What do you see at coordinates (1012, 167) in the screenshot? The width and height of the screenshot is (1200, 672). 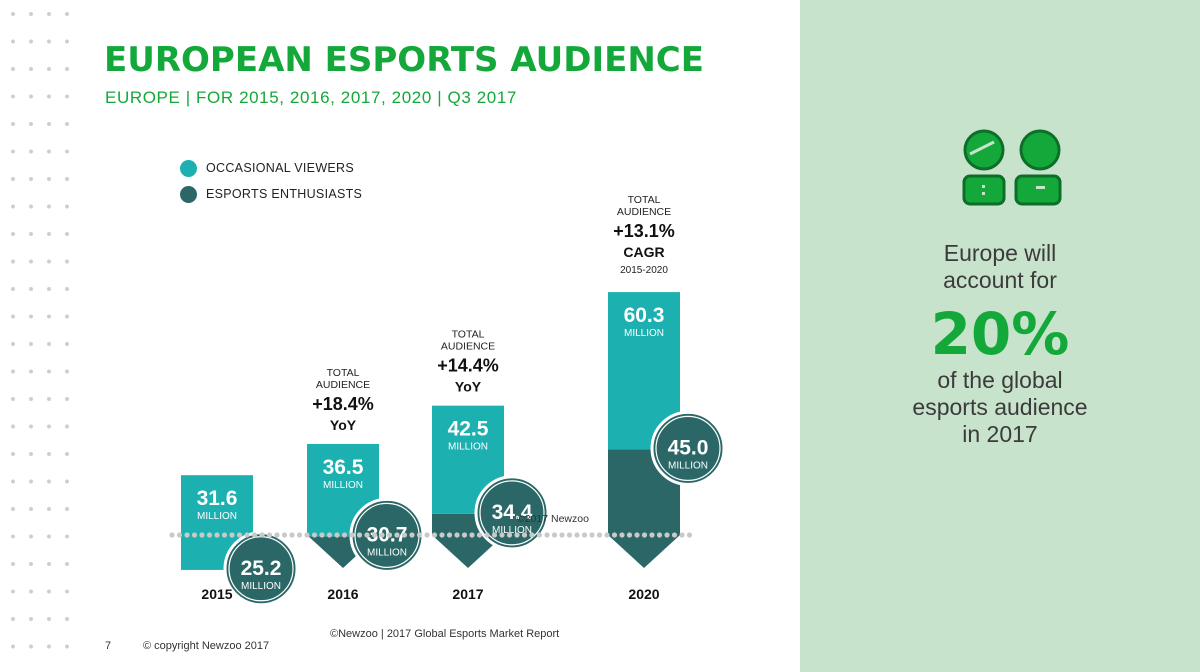 I see `people-icon` at bounding box center [1012, 167].